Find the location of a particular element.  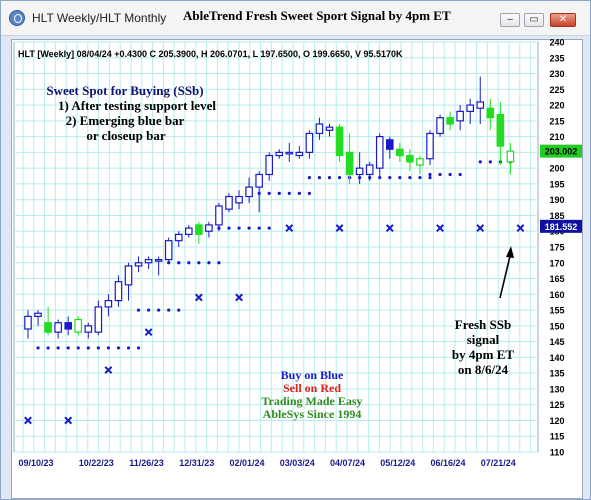

y-tick-label: 200 is located at coordinates (556, 169).